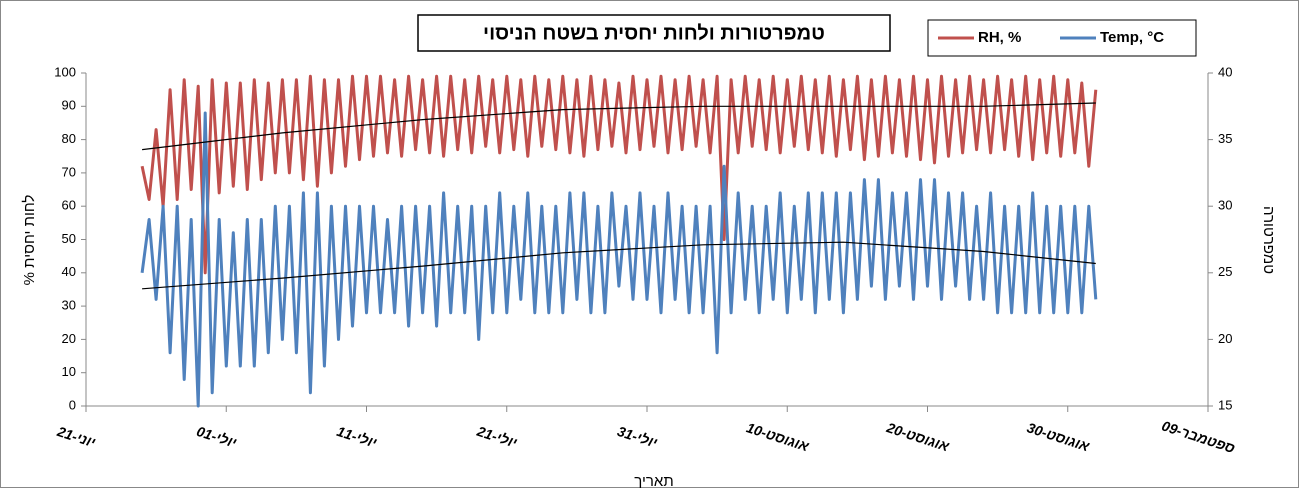 Image resolution: width=1299 pixels, height=488 pixels. What do you see at coordinates (1132, 37) in the screenshot?
I see `legend-label: Temp, °C` at bounding box center [1132, 37].